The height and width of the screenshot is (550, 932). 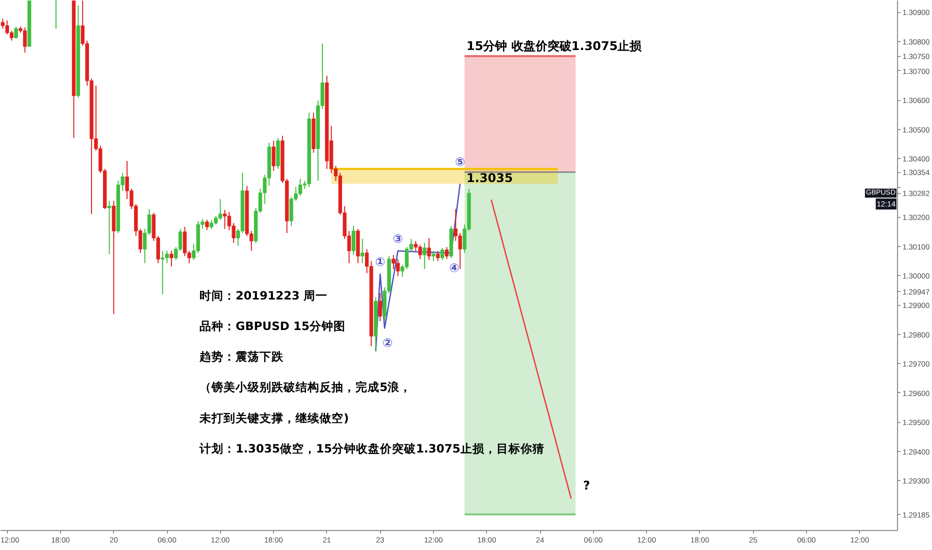 I want to click on data-label: ③, so click(x=398, y=239).